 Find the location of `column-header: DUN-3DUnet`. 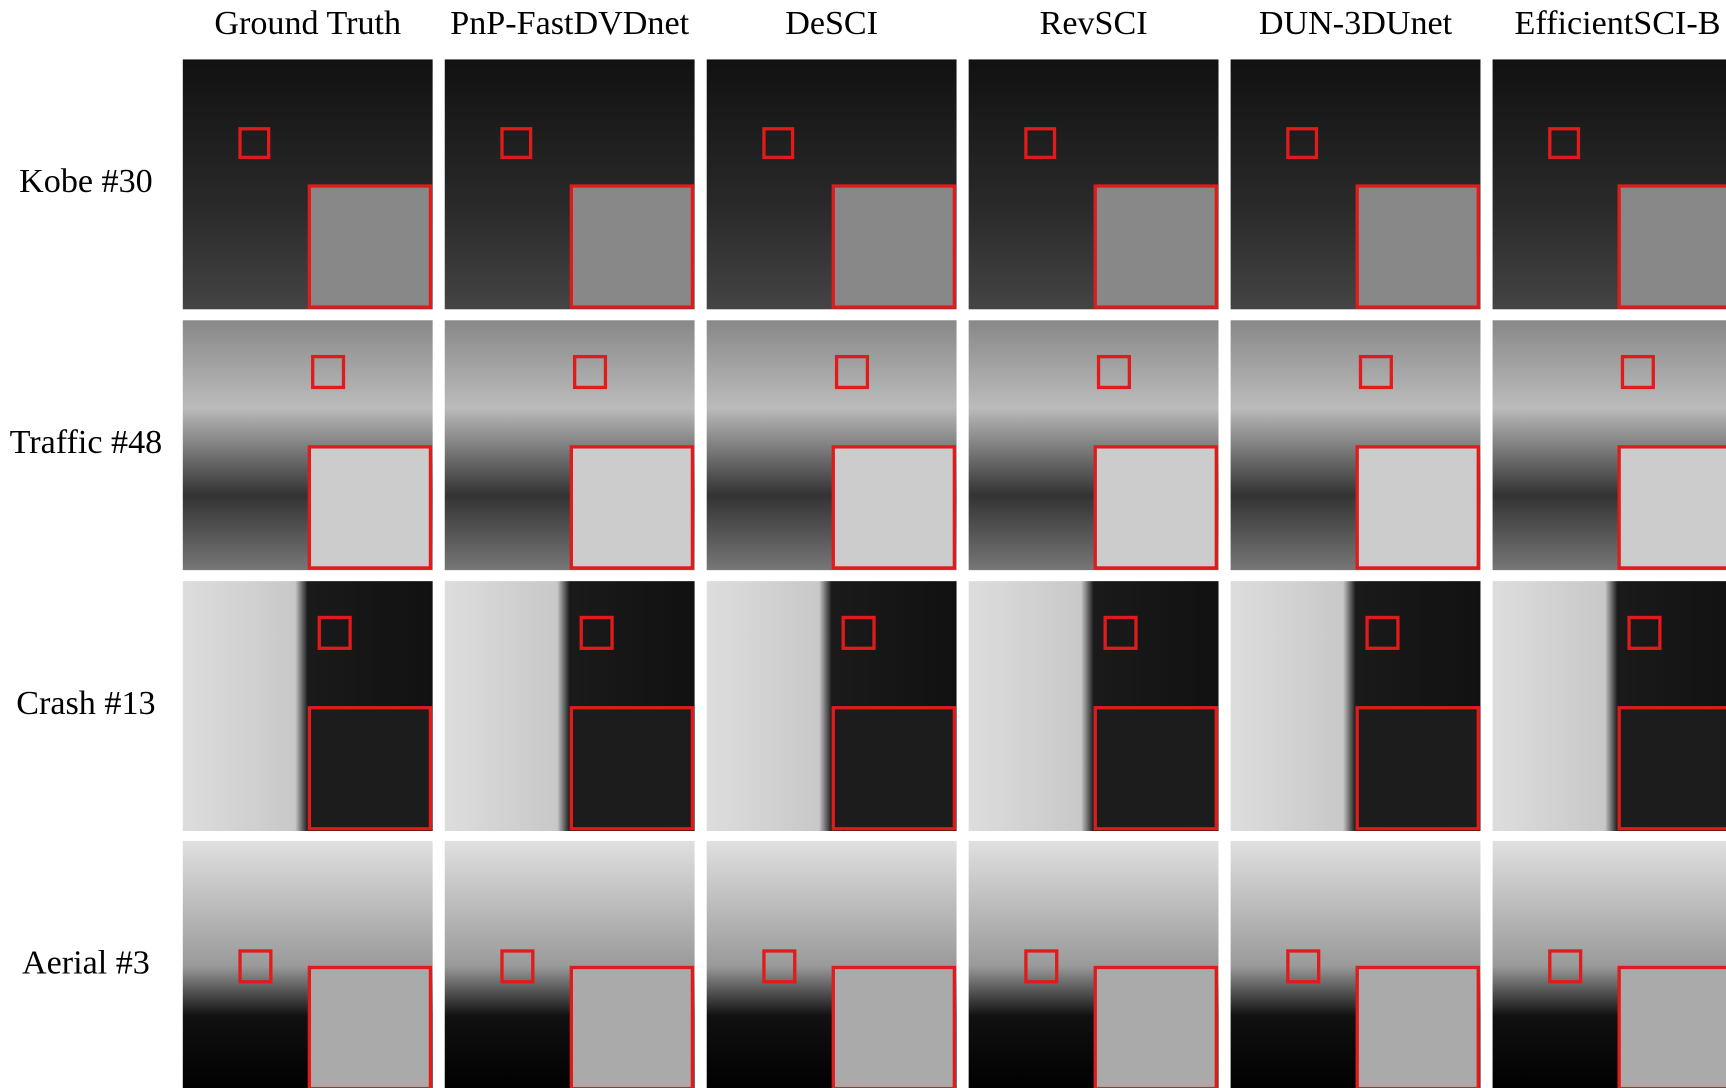

column-header: DUN-3DUnet is located at coordinates (1356, 23).